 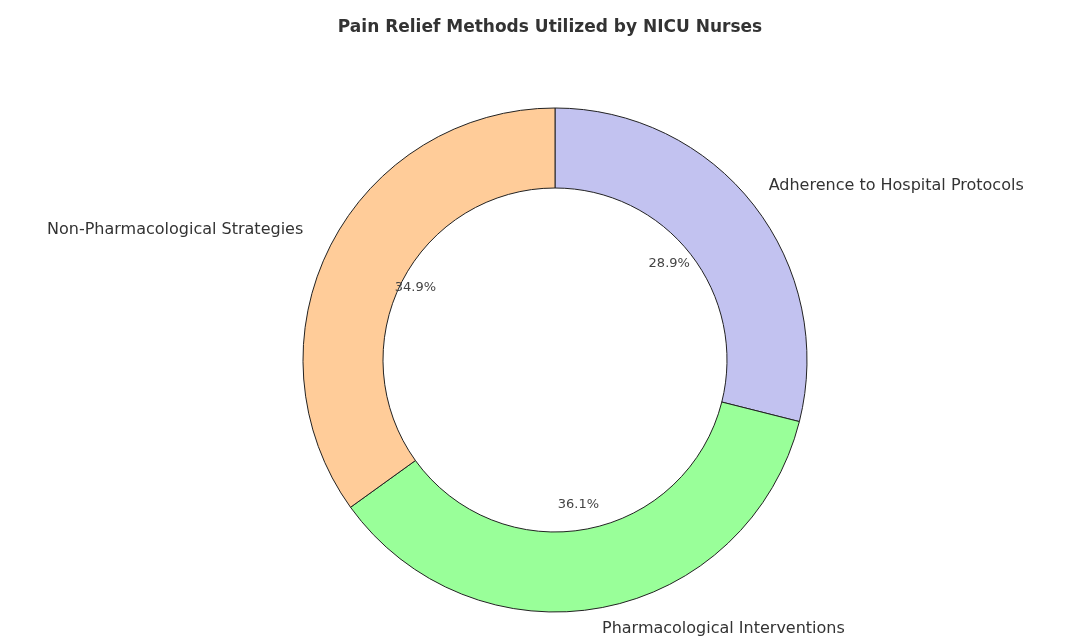 I want to click on data-label: 36.1%, so click(x=578, y=504).